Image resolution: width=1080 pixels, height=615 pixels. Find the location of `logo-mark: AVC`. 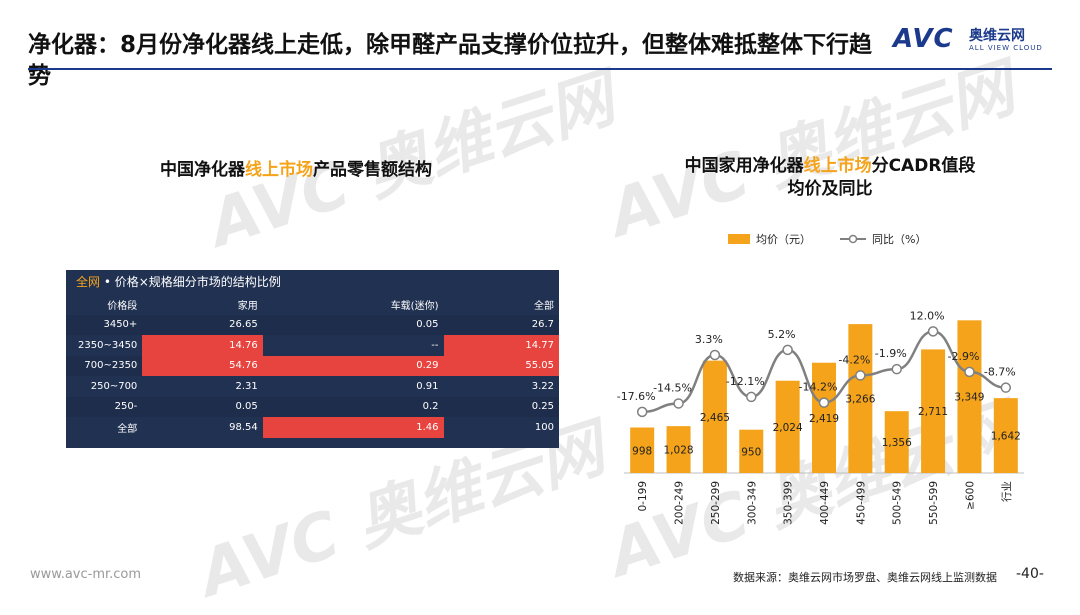

logo-mark: AVC is located at coordinates (923, 39).